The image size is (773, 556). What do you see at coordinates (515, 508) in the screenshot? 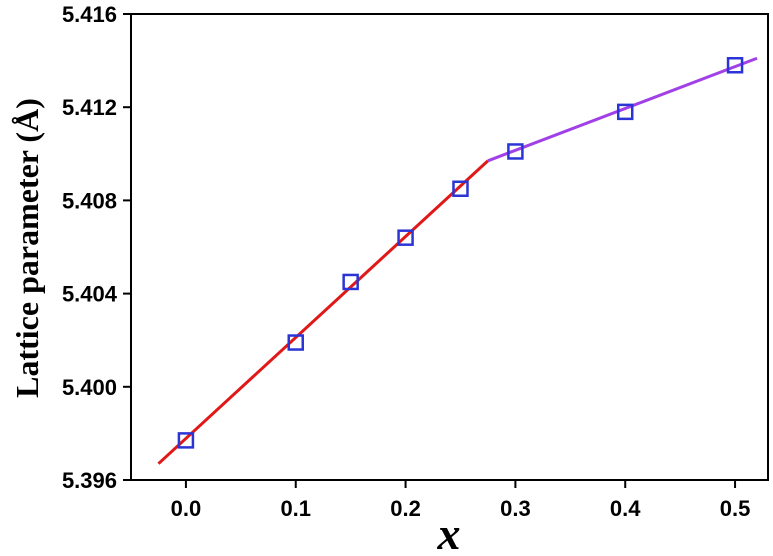
I see `x-tick-label-3: 0.3` at bounding box center [515, 508].